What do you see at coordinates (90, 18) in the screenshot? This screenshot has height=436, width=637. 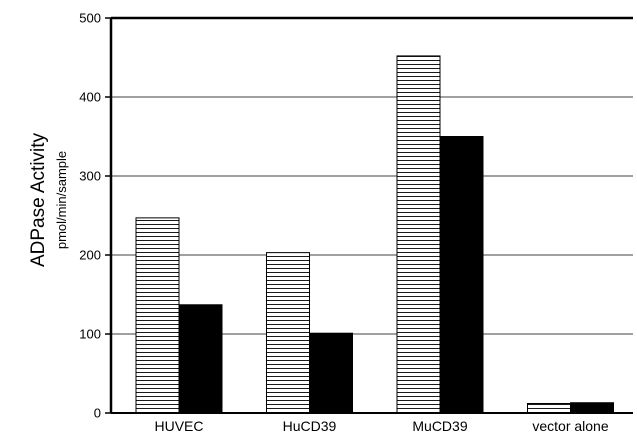 I see `y-tick-label: 500` at bounding box center [90, 18].